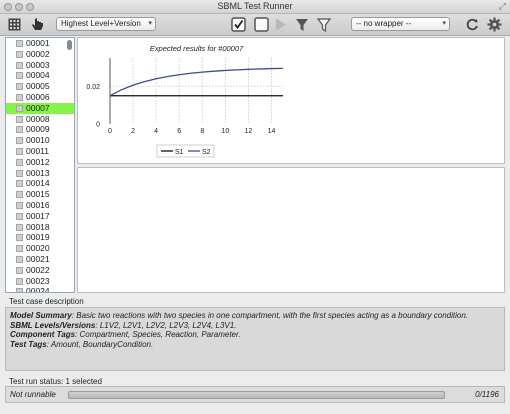  I want to click on list-item: 00011, so click(40, 151).